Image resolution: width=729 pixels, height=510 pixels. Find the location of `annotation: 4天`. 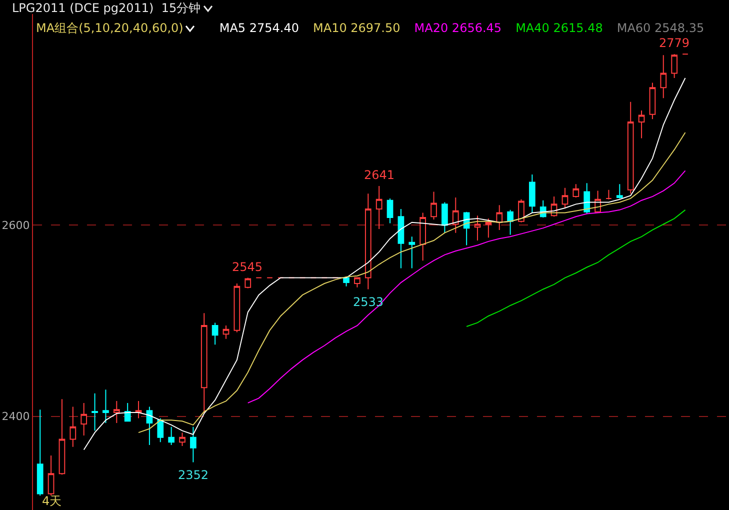

annotation: 4天 is located at coordinates (52, 501).